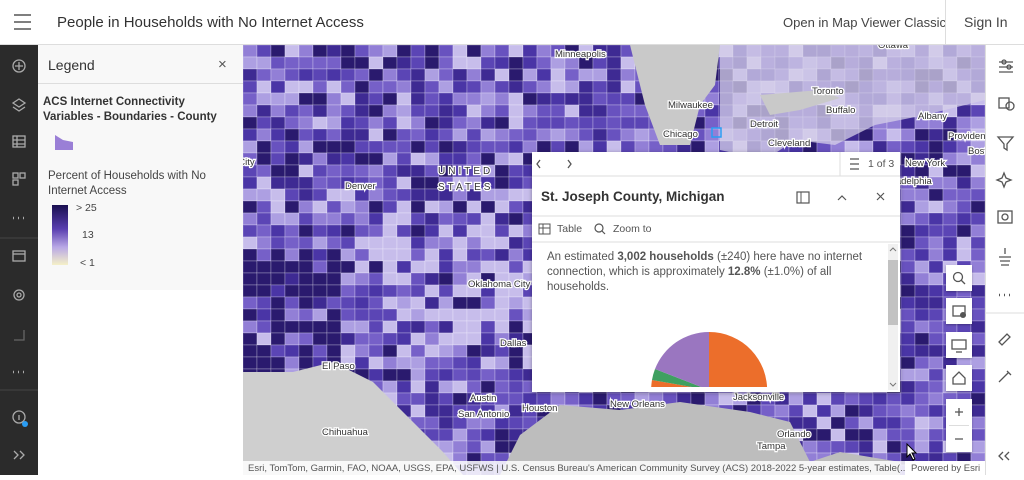  I want to click on divider, so click(945, 22).